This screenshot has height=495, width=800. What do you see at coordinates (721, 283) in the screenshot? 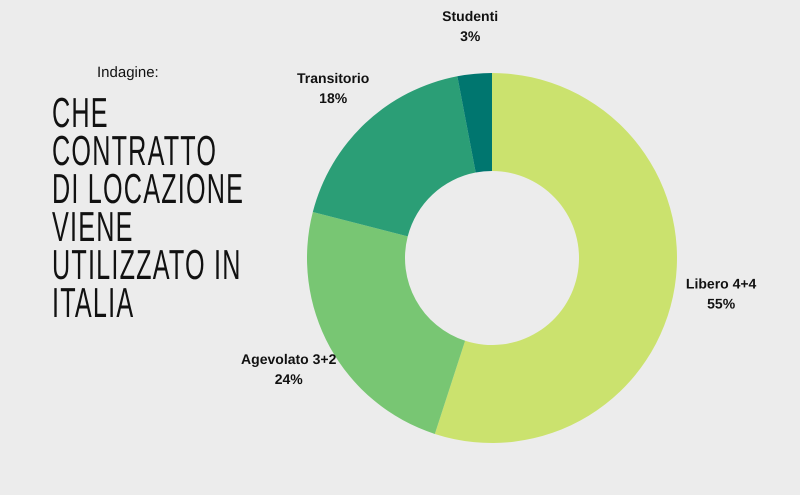
I see `slice-label: Libero 4+4` at bounding box center [721, 283].